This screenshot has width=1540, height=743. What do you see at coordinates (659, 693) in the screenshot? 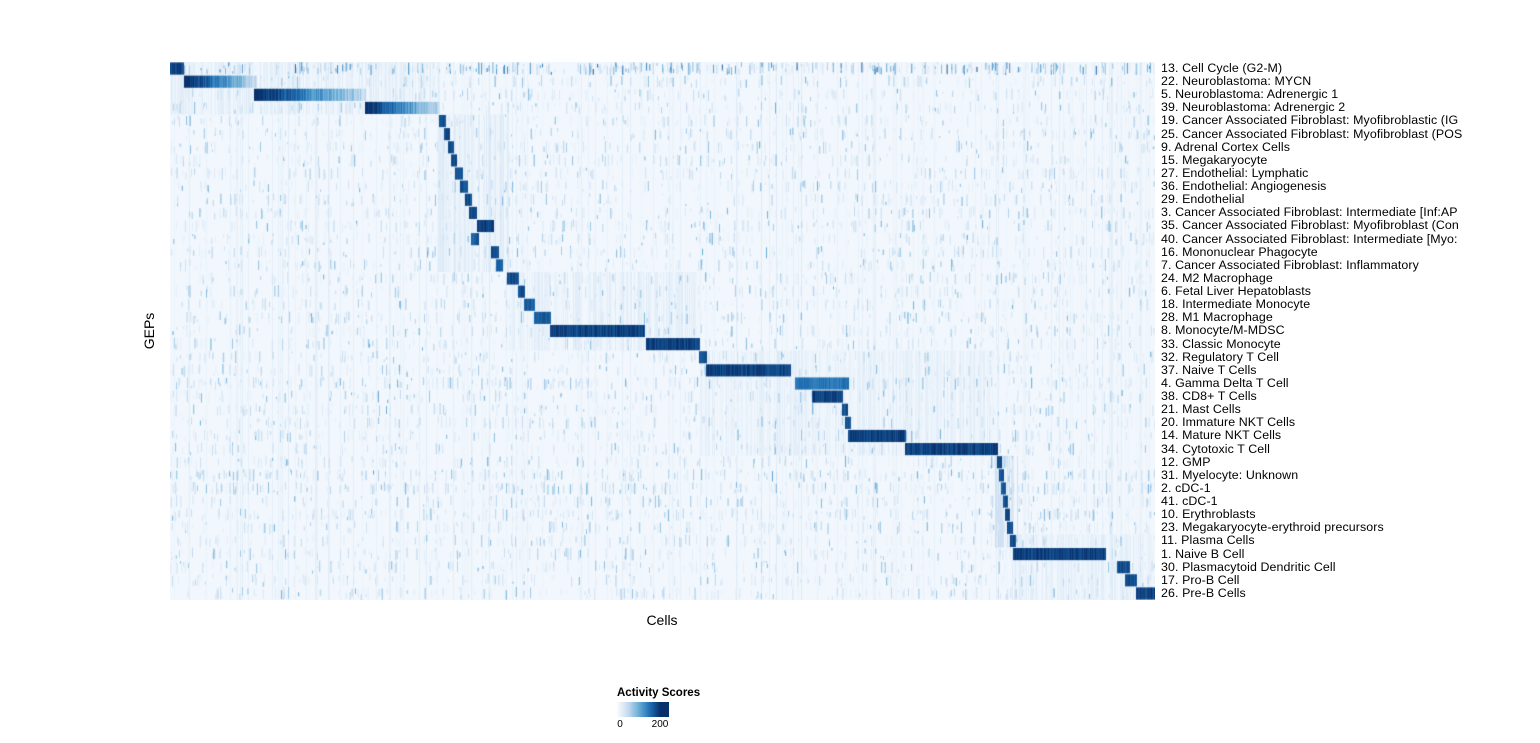
I see `legend-title: Activity Scores` at bounding box center [659, 693].